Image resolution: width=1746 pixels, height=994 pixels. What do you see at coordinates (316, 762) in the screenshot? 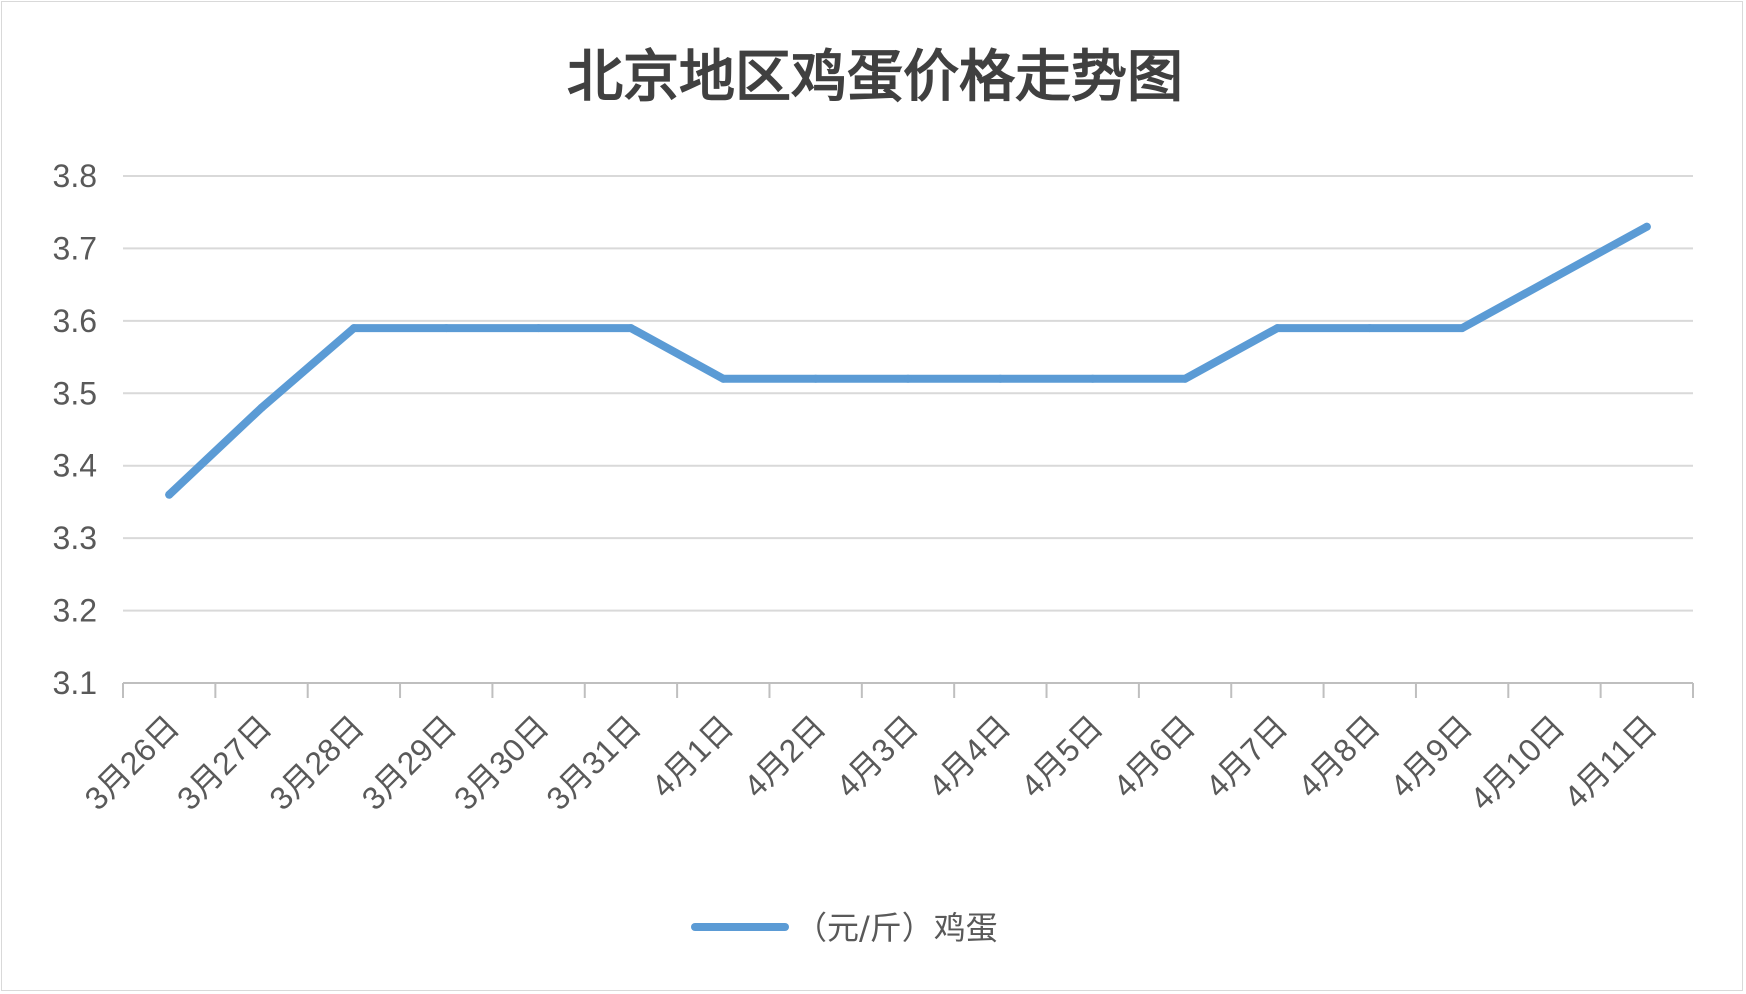
I see `x-tick-label: 3月28日` at bounding box center [316, 762].